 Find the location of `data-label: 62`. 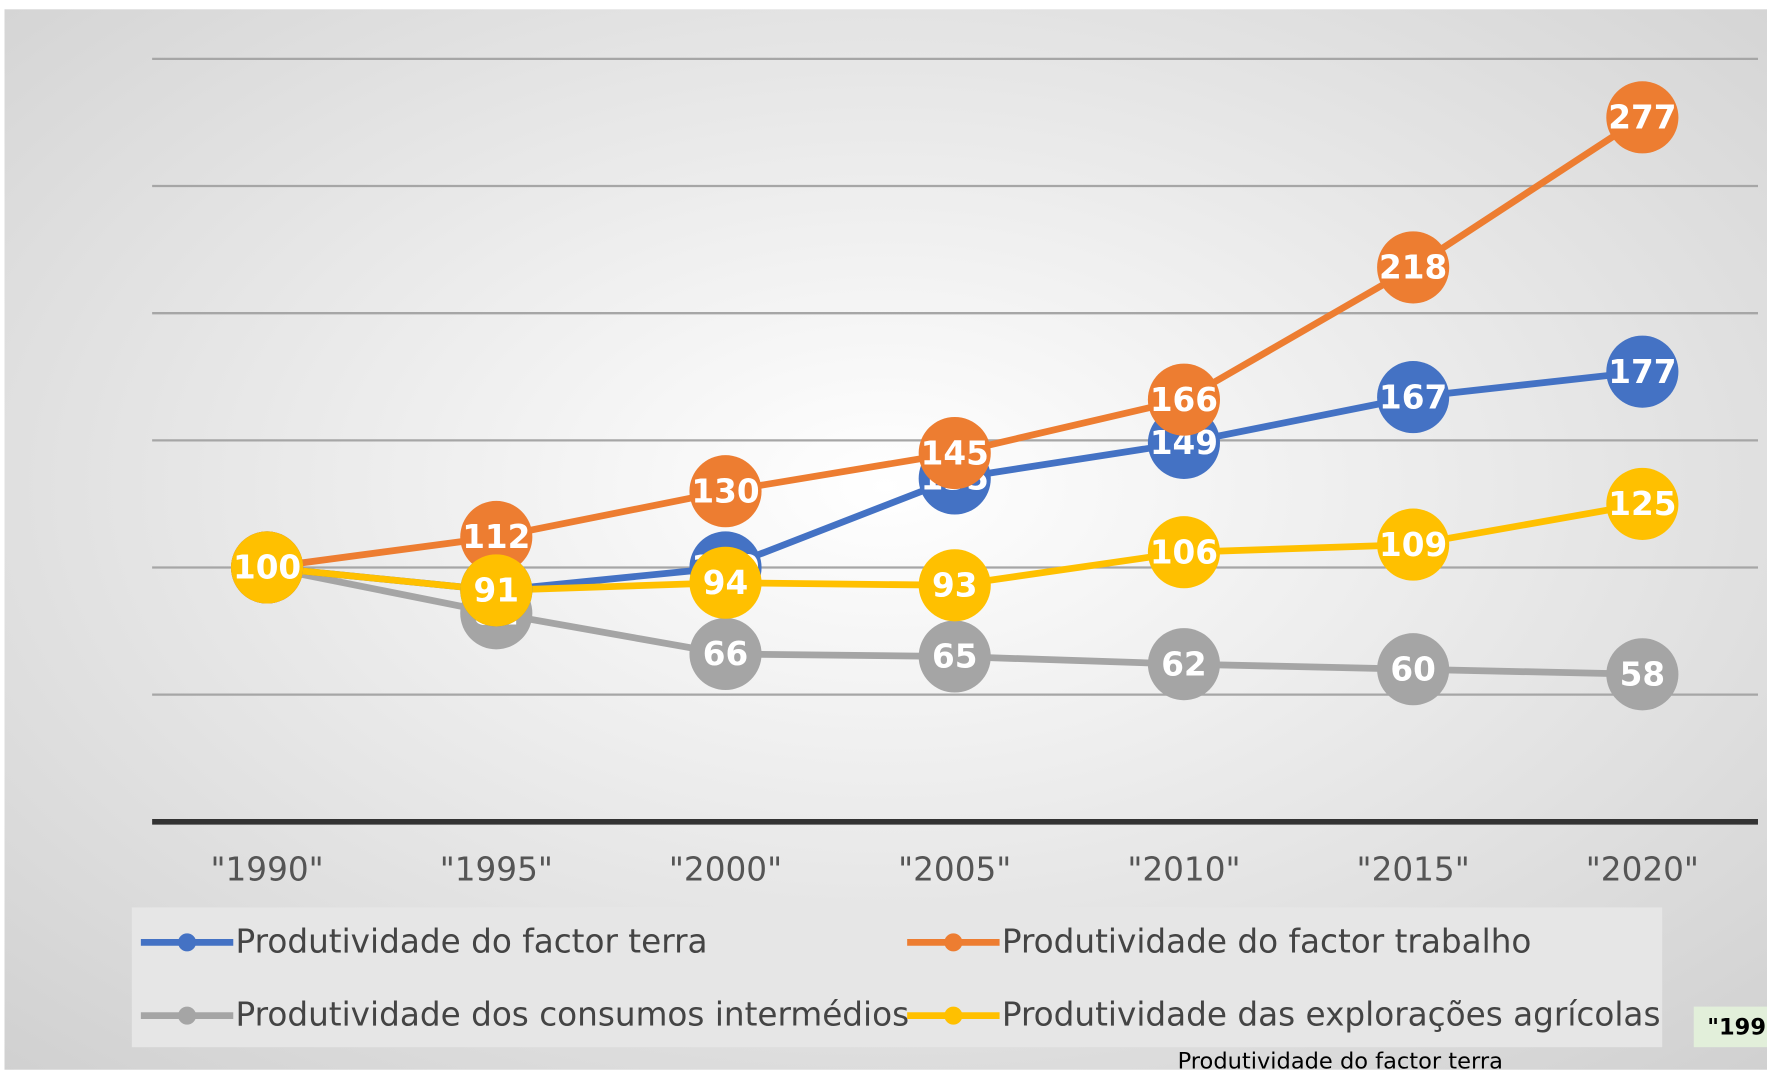

data-label: 62 is located at coordinates (1183, 664).